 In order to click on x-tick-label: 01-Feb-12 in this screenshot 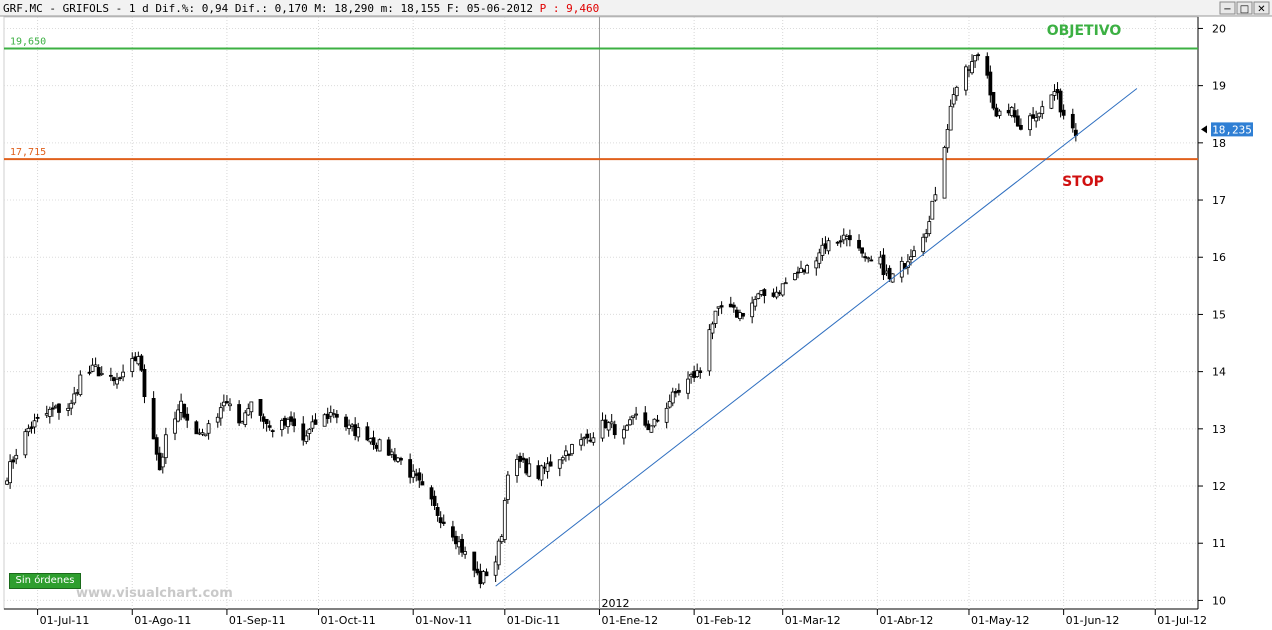, I will do `click(723, 620)`.